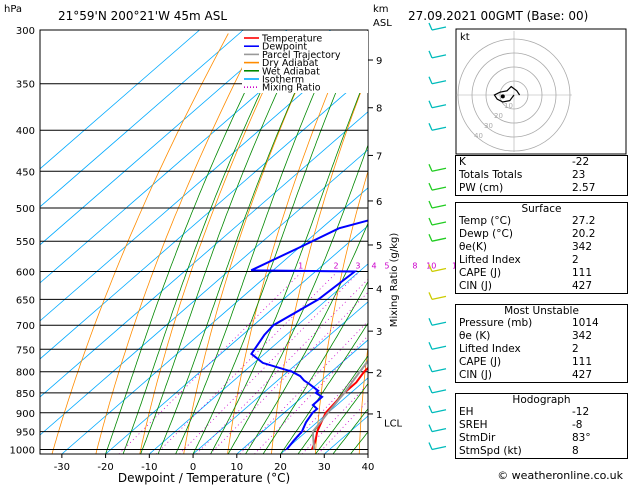 The image size is (629, 486). Describe the element at coordinates (480, 362) in the screenshot. I see `most-unstable-label: CAPE (J)` at that location.